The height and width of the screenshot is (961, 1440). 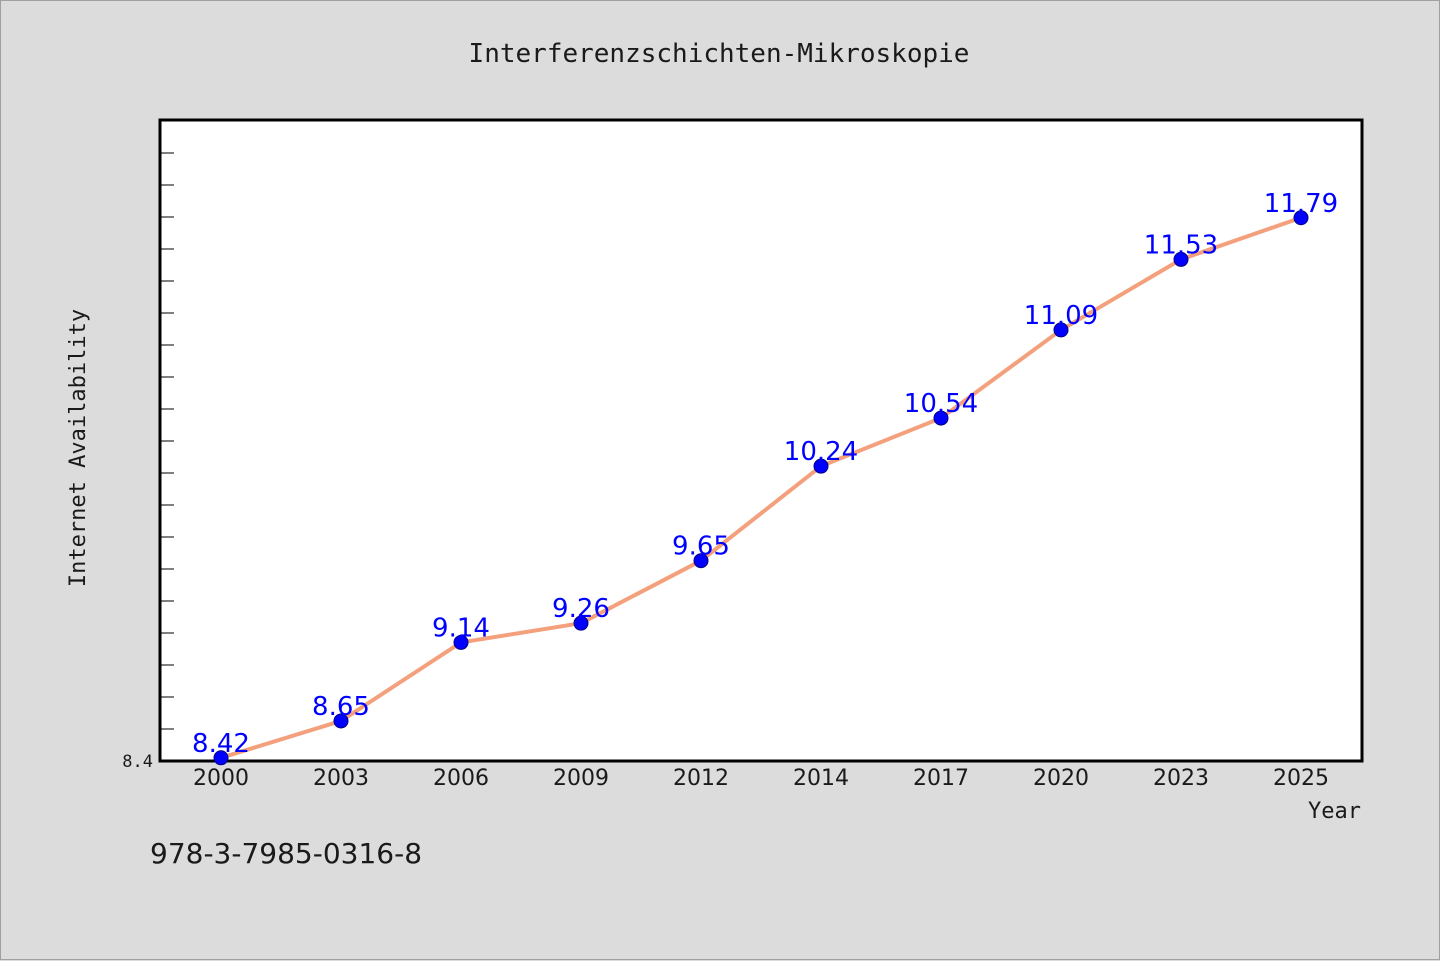 I want to click on data-label: 9.14, so click(x=461, y=628).